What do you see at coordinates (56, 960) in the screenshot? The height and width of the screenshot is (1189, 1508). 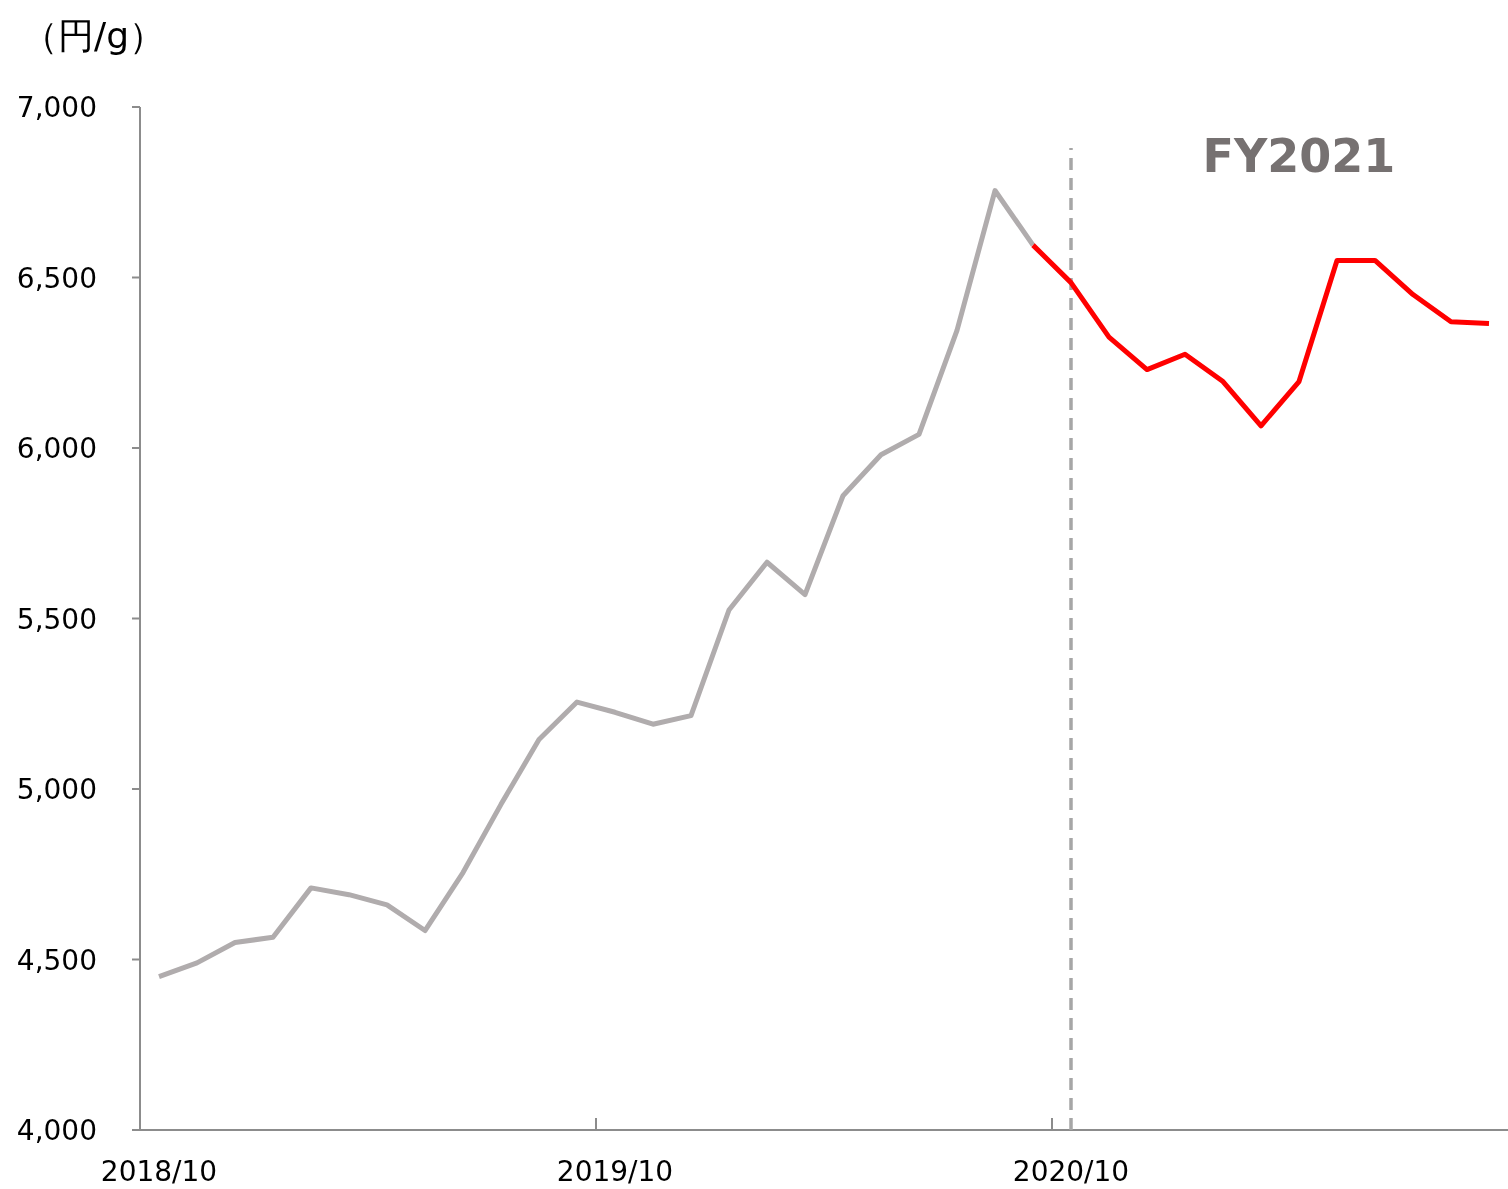 I see `y-tick-label: 4,500` at bounding box center [56, 960].